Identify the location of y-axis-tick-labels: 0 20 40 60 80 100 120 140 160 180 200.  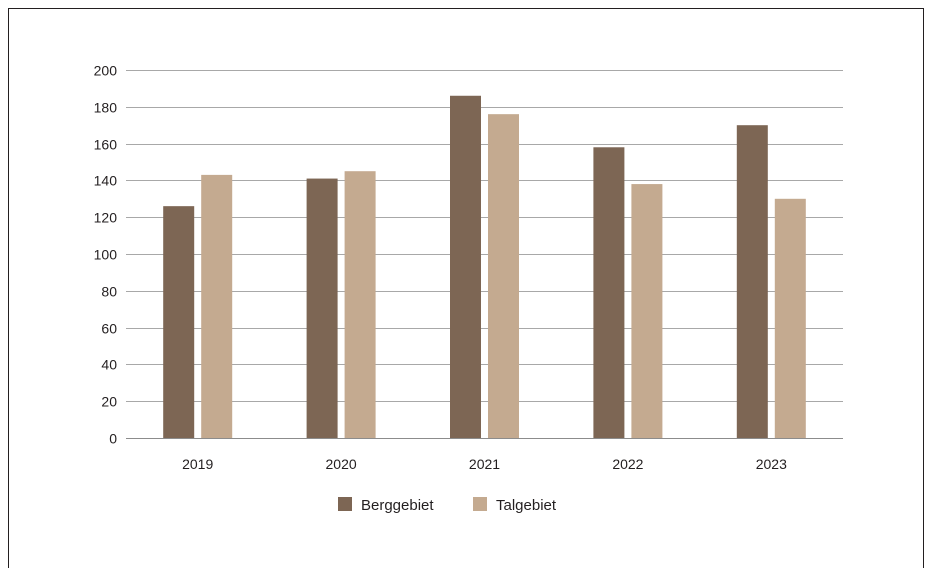
(106, 255).